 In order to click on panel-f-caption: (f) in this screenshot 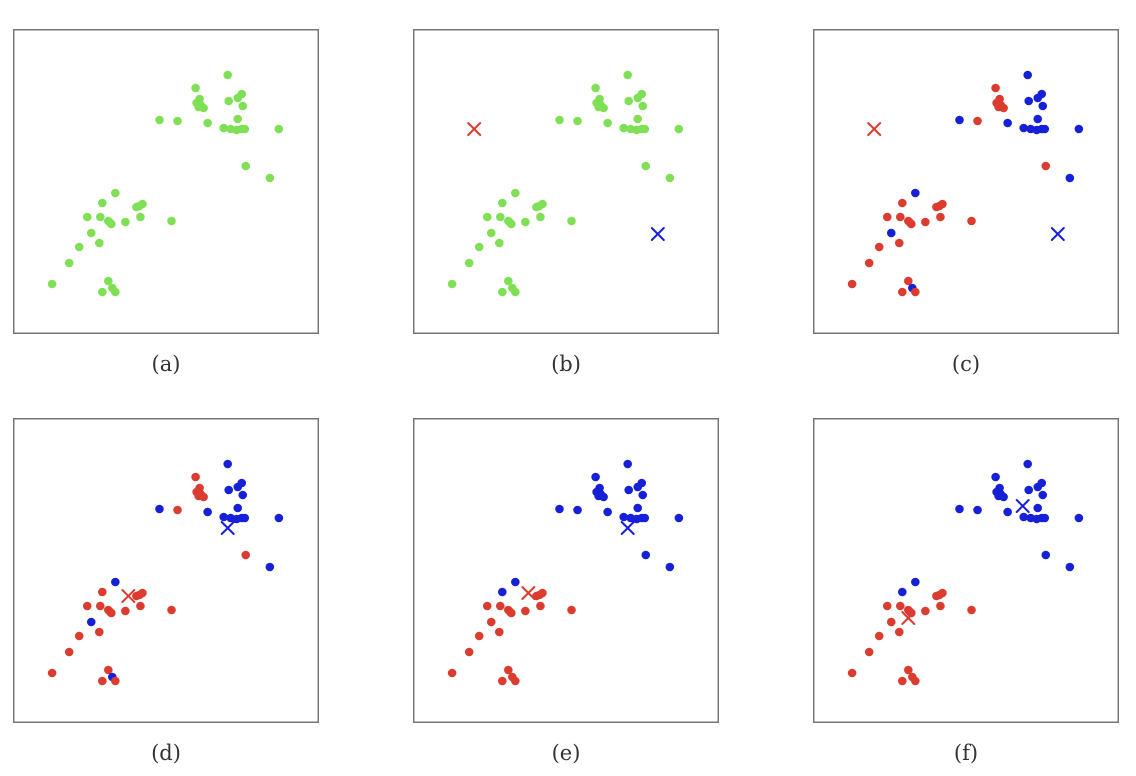, I will do `click(966, 753)`.